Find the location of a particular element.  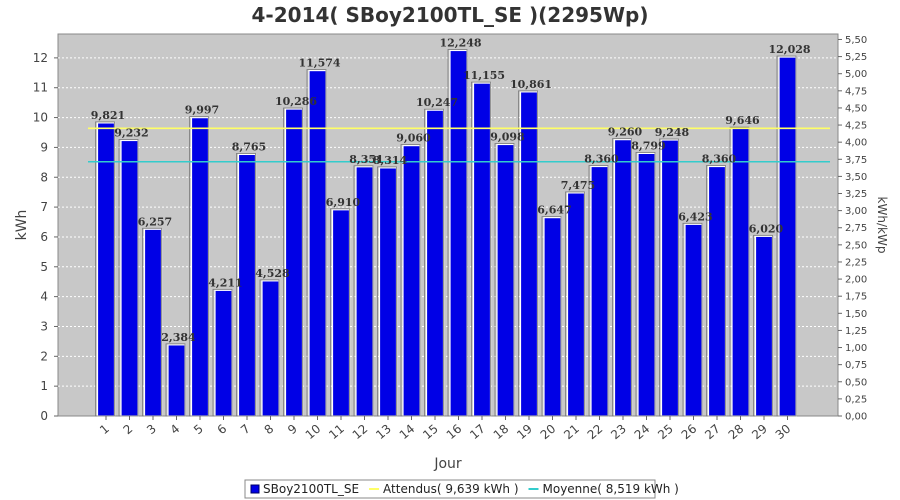

x-tick-label: 29 is located at coordinates (759, 432).